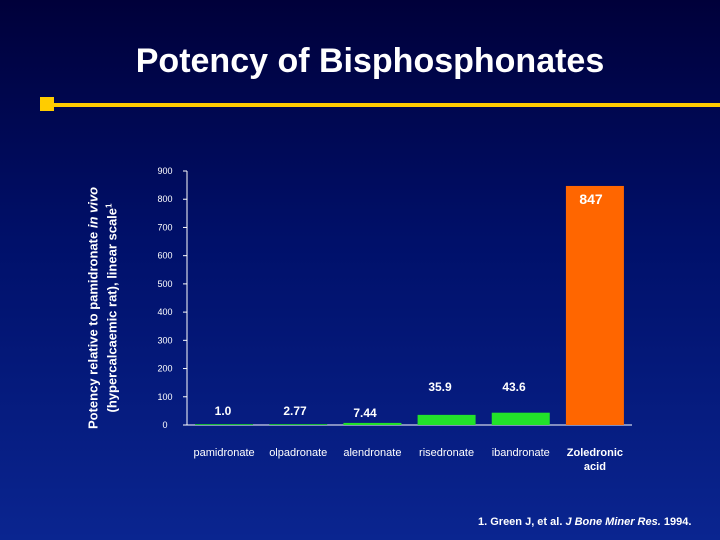 The height and width of the screenshot is (540, 720). What do you see at coordinates (164, 425) in the screenshot?
I see `y-tick-label: 0` at bounding box center [164, 425].